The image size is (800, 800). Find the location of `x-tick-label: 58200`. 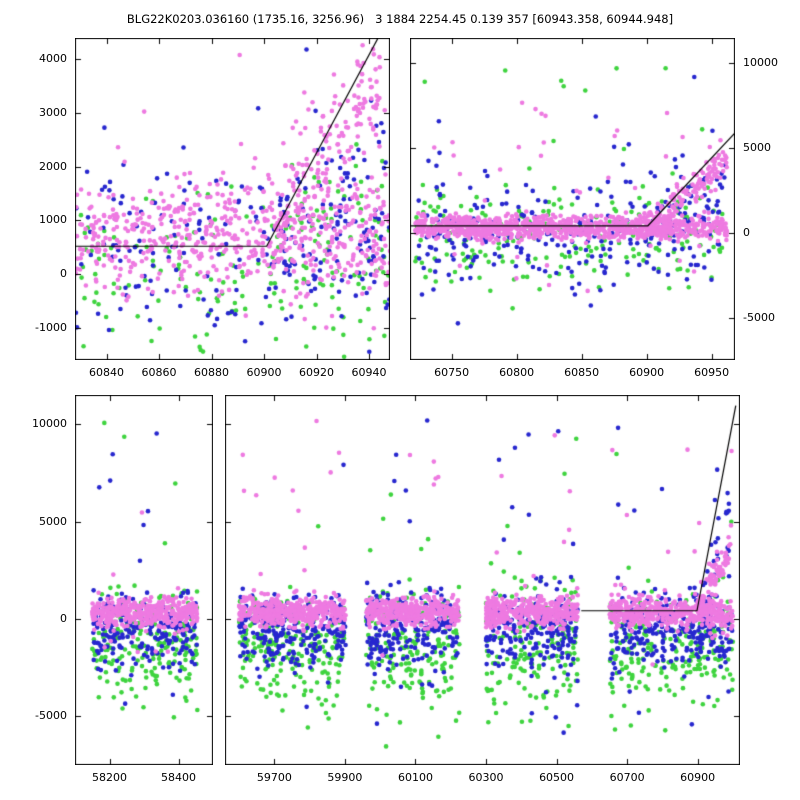

x-tick-label: 58200 is located at coordinates (109, 777).